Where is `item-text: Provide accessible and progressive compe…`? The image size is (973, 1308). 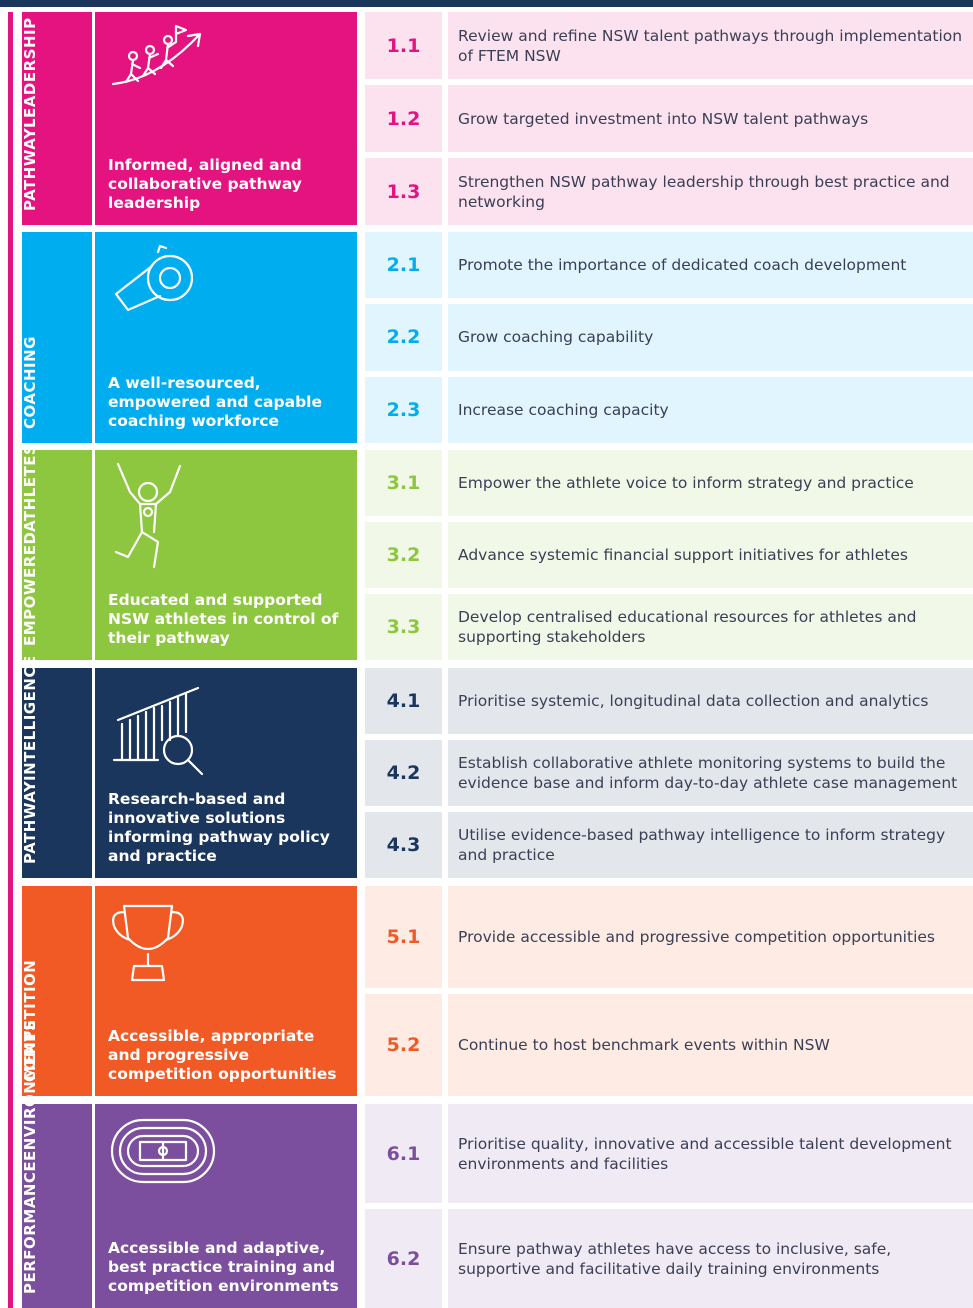 item-text: Provide accessible and progressive compe… is located at coordinates (710, 937).